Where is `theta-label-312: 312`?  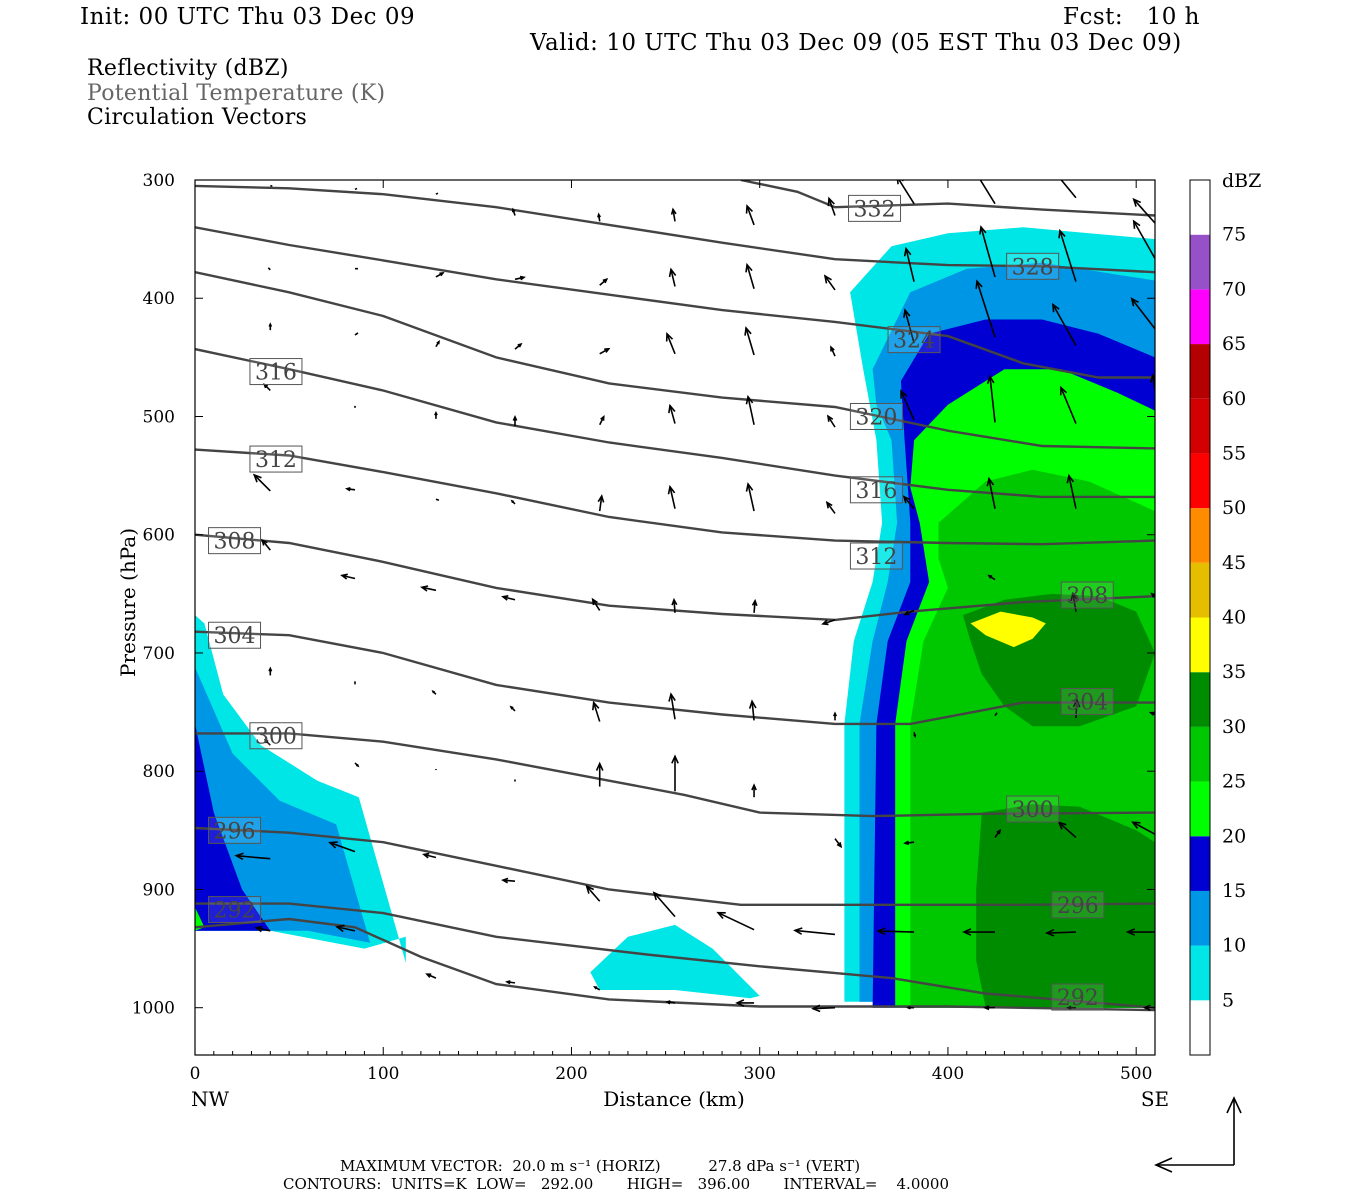 theta-label-312: 312 is located at coordinates (876, 556).